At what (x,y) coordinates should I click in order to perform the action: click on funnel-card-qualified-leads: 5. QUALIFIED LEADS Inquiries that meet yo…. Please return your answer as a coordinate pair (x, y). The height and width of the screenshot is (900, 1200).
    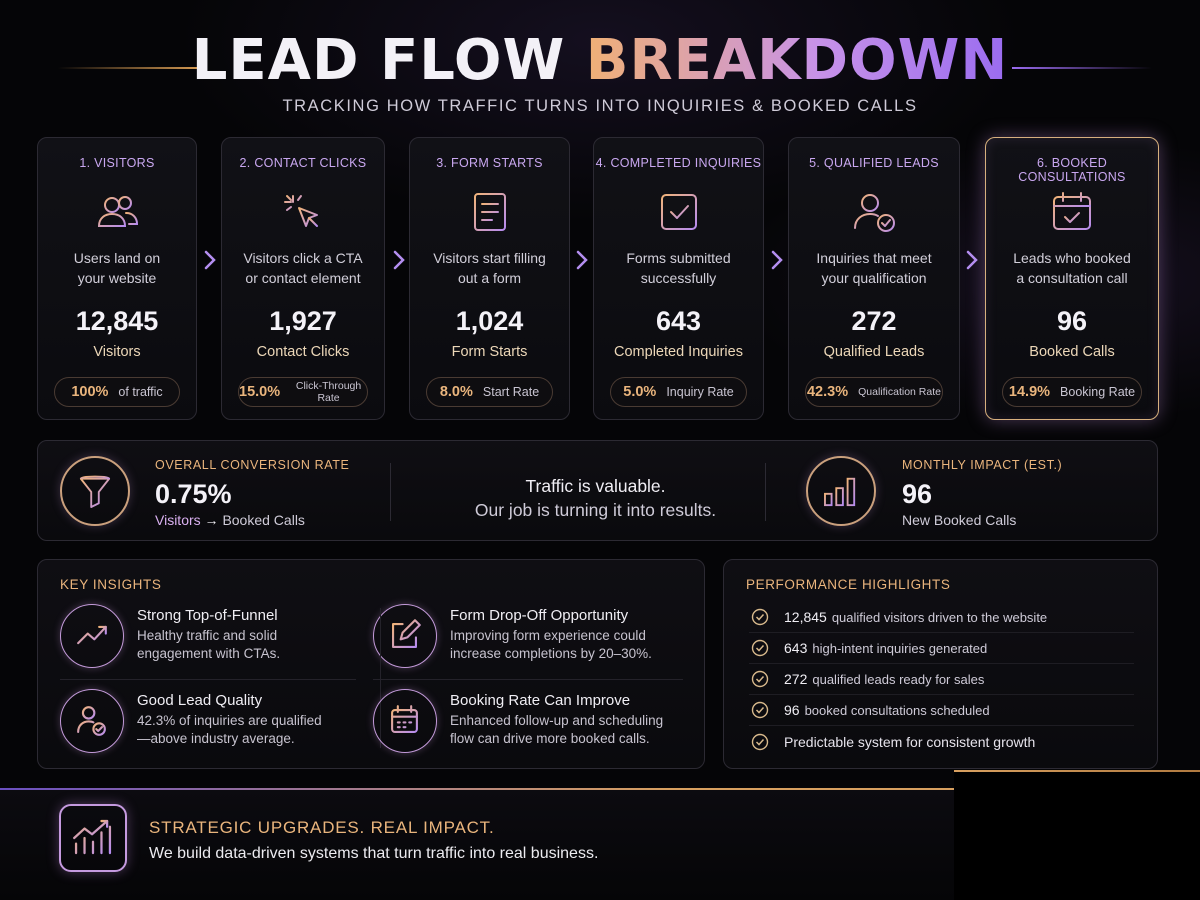
    Looking at the image, I should click on (874, 278).